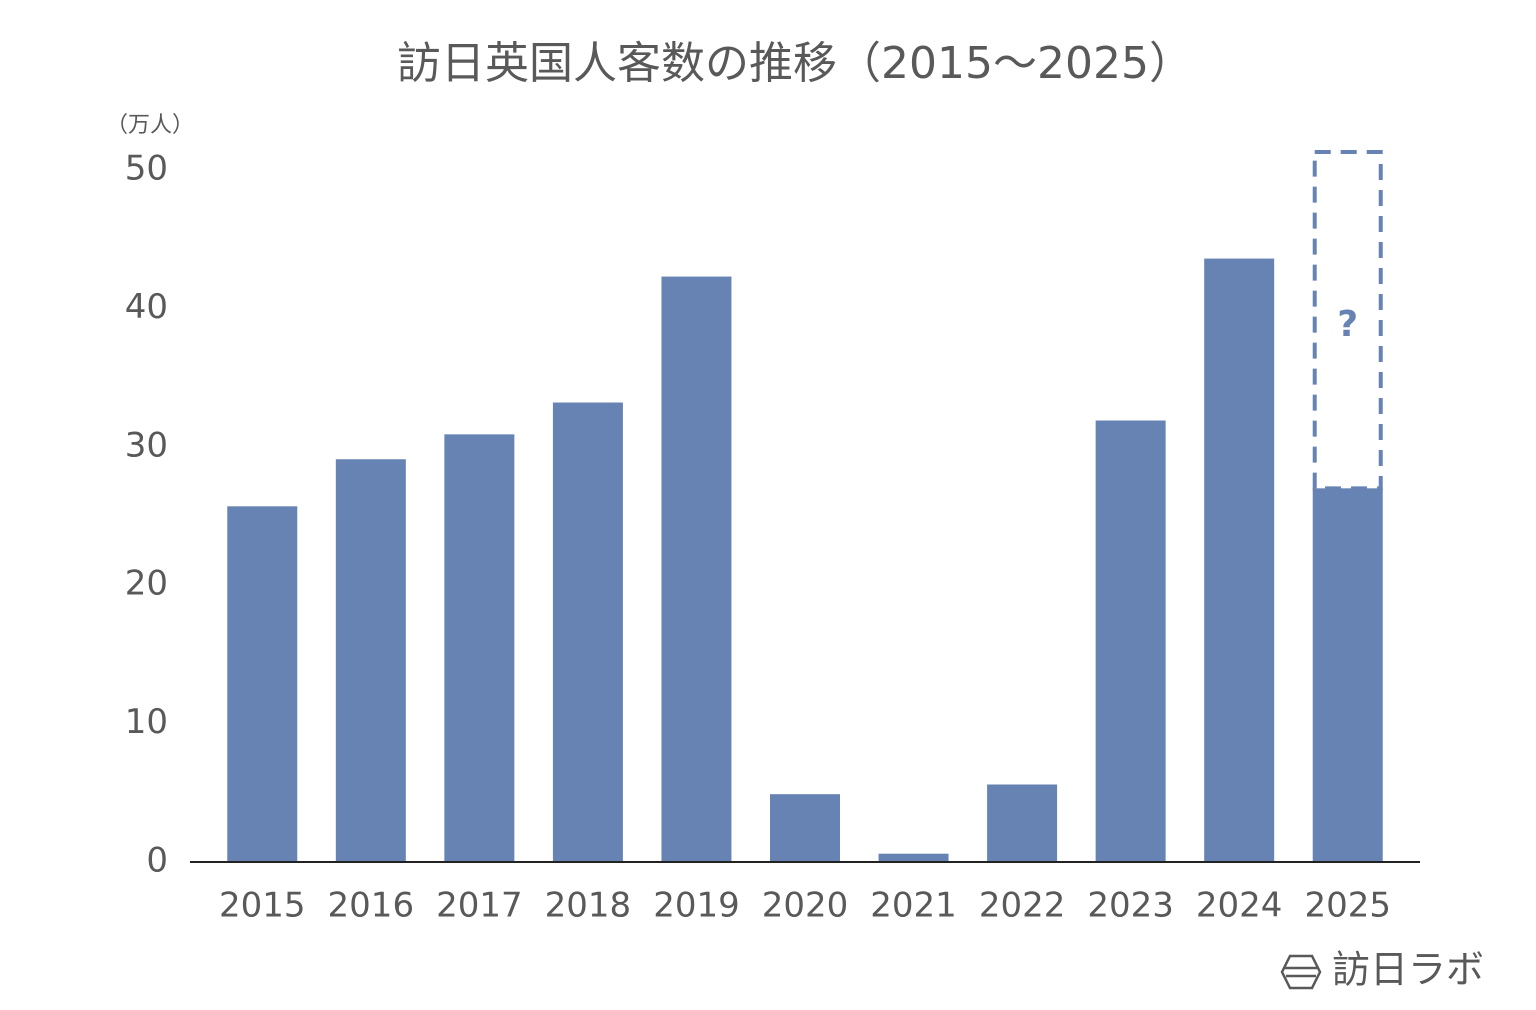  What do you see at coordinates (696, 906) in the screenshot?
I see `x-tick-label: 2019` at bounding box center [696, 906].